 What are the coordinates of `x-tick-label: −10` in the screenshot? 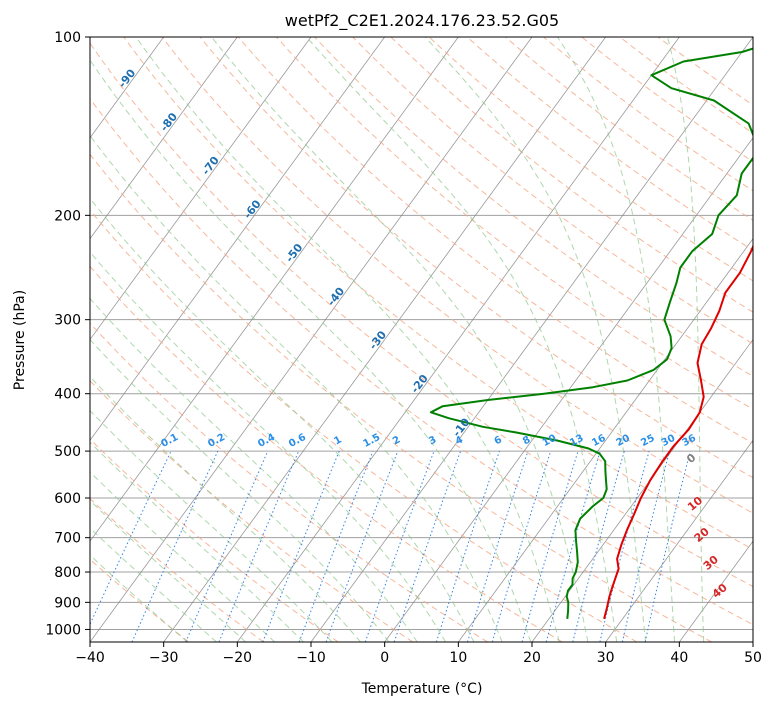 It's located at (311, 658).